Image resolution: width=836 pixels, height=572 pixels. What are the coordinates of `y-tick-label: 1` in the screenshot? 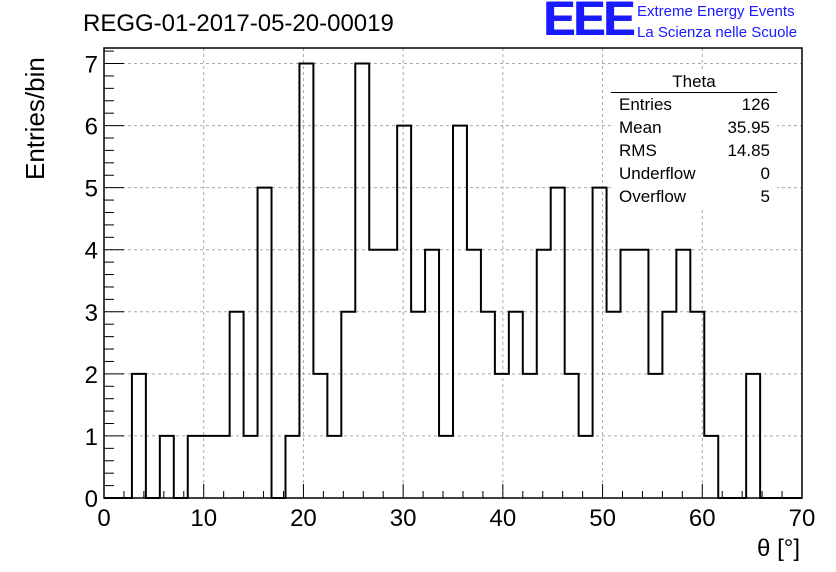 It's located at (91, 437).